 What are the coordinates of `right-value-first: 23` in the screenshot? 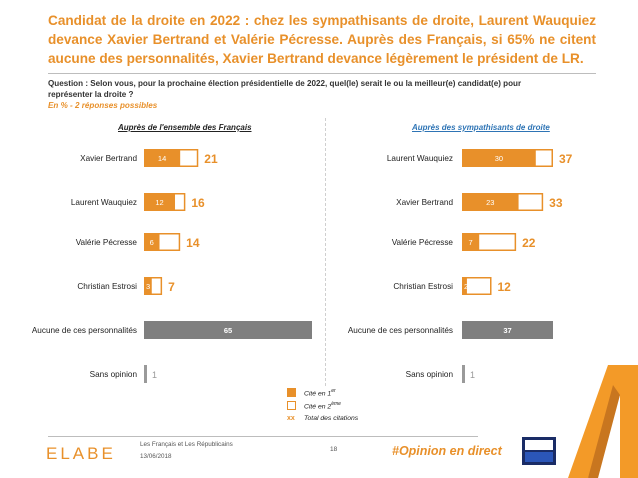 It's located at (490, 202).